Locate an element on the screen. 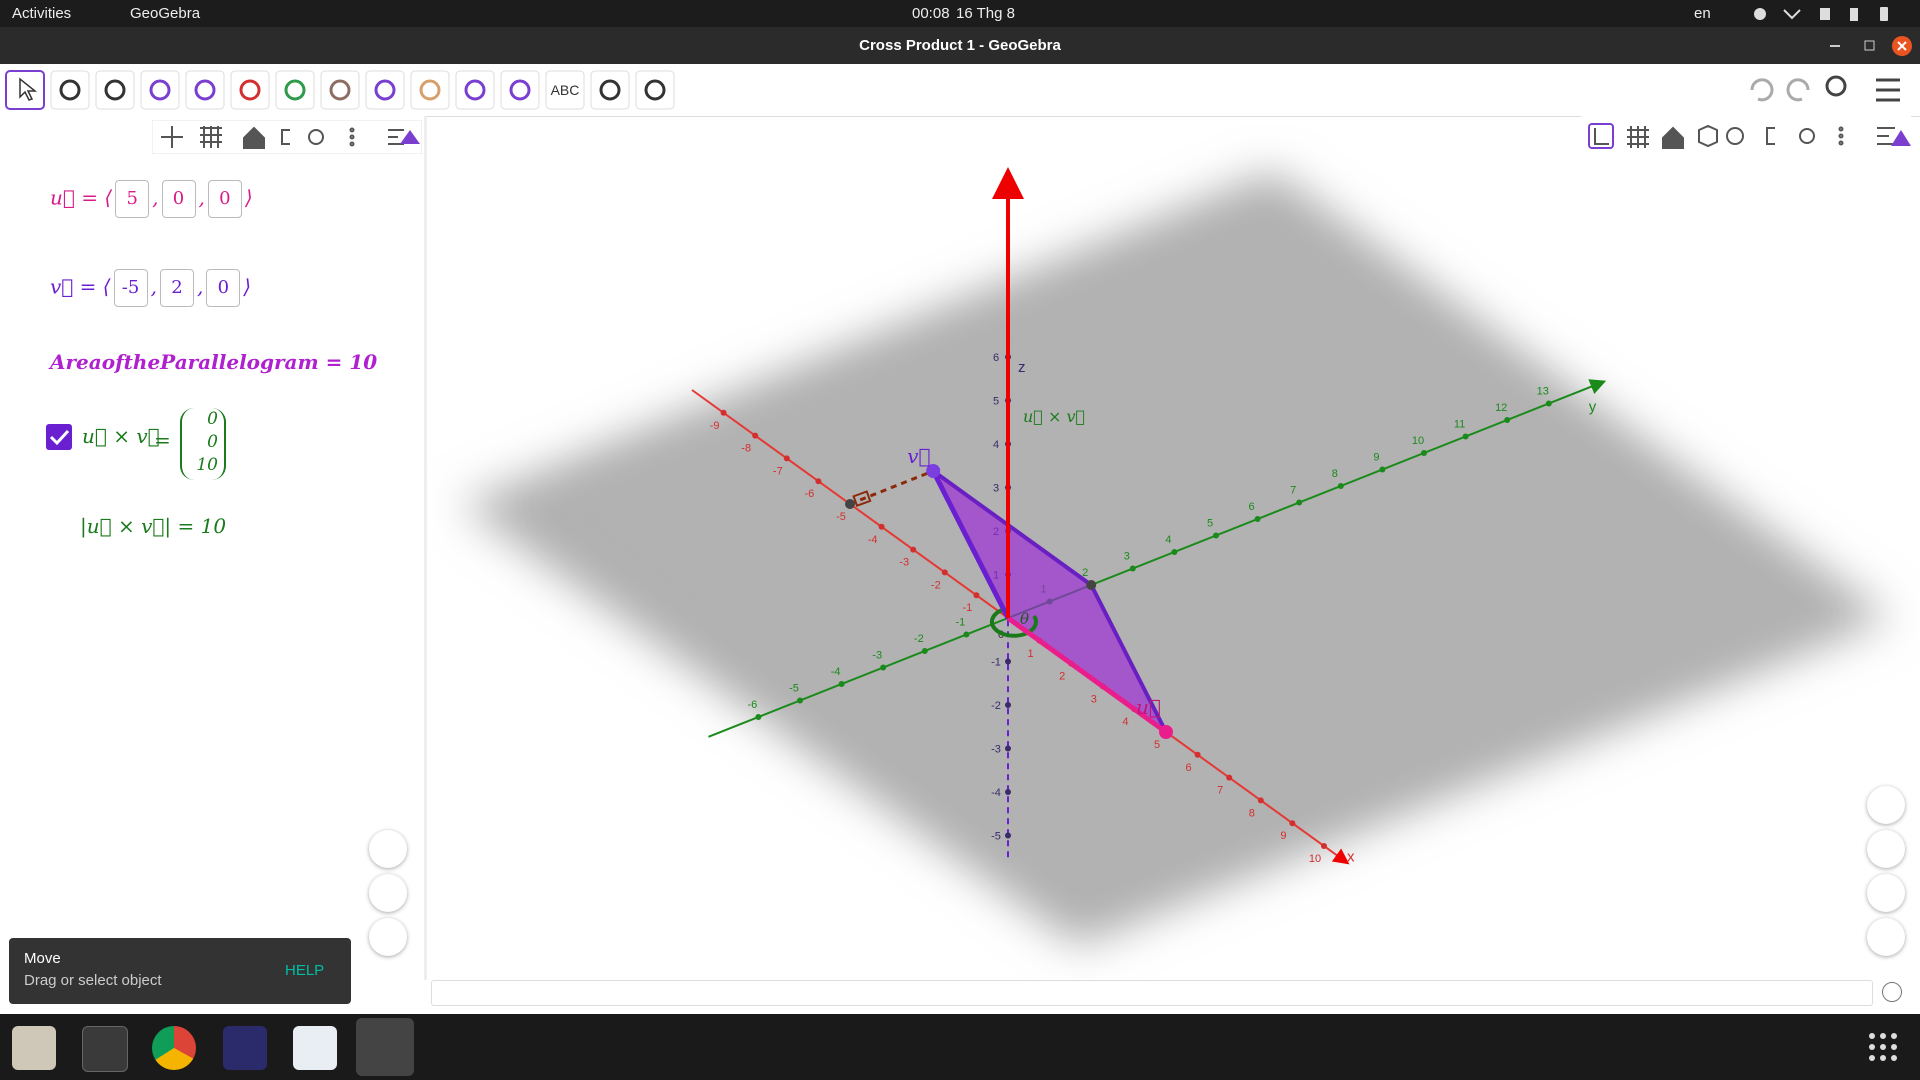 The image size is (1920, 1080). axis-tick-label: -2 is located at coordinates (919, 639).